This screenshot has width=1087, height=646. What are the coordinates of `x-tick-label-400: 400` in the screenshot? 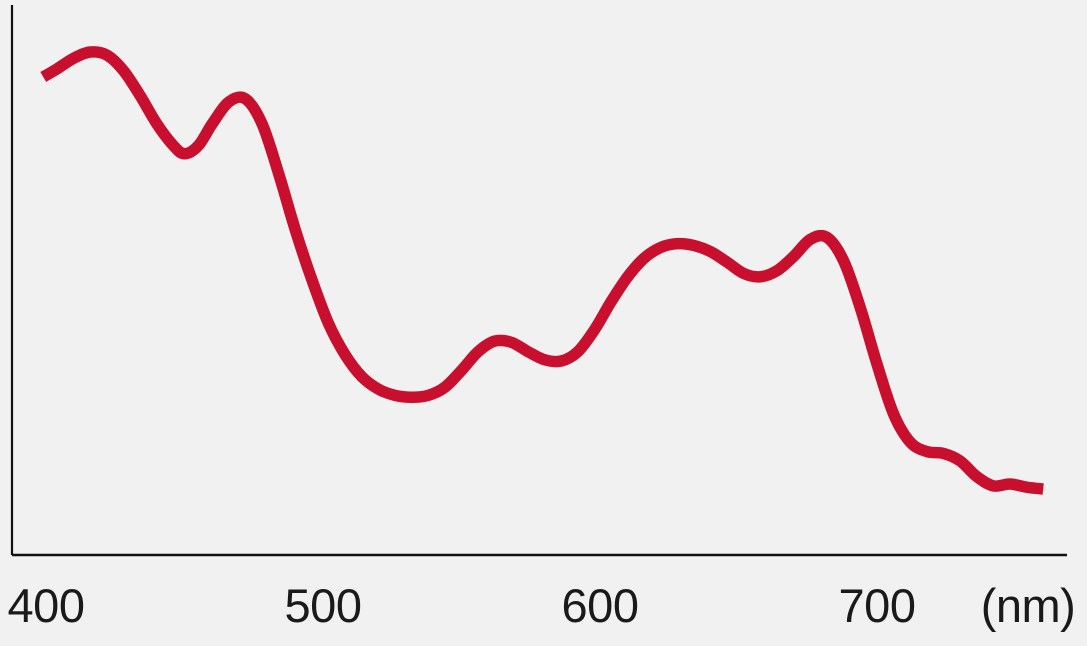 It's located at (46, 605).